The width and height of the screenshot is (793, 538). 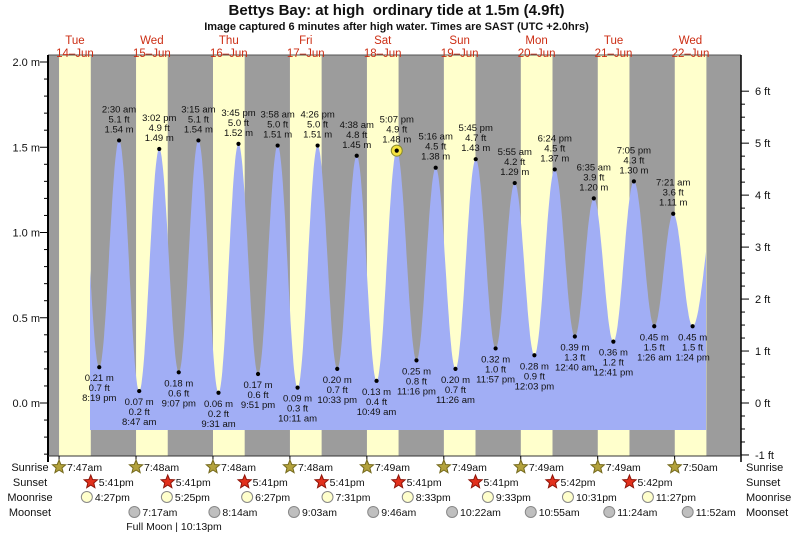 I want to click on low-tide-m-label: 0.07 m, so click(x=139, y=402).